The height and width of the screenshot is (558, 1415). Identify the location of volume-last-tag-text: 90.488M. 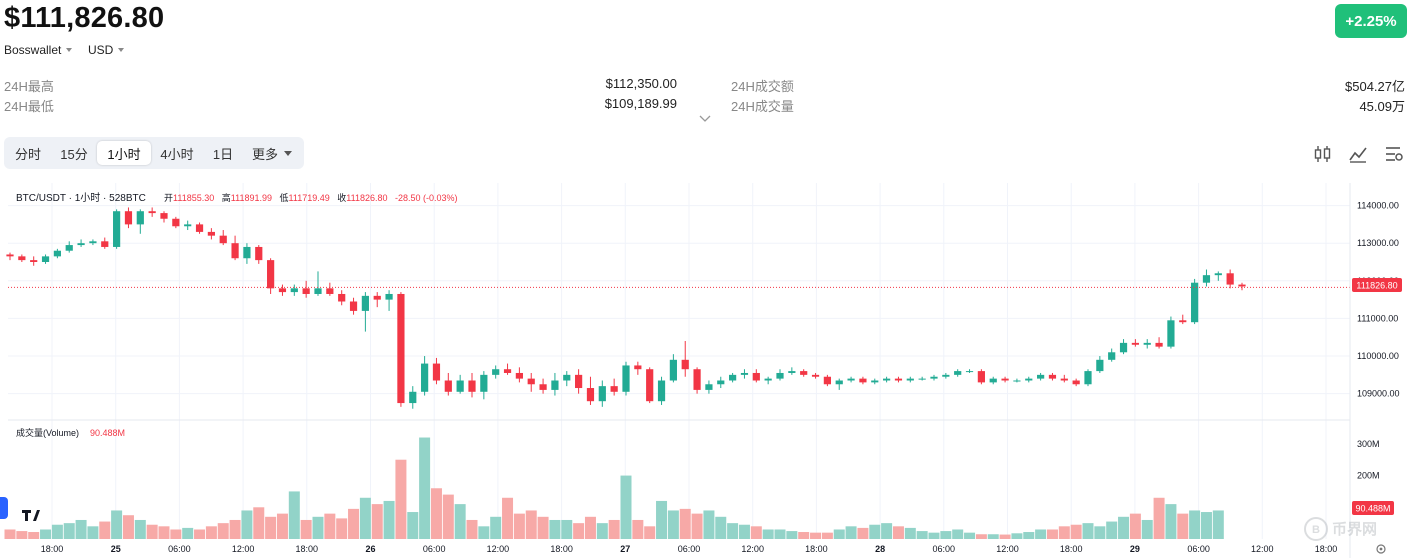
(1372, 509).